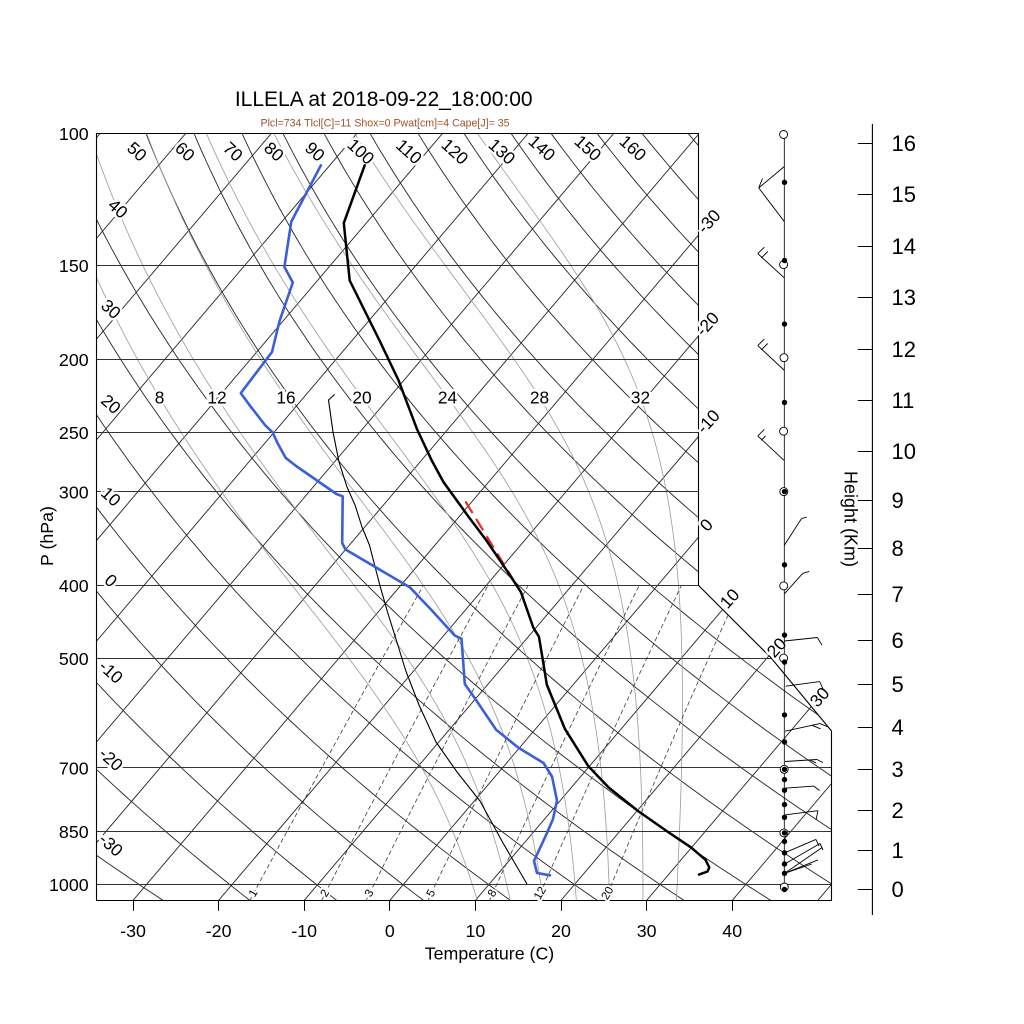  Describe the element at coordinates (898, 640) in the screenshot. I see `svg-text: 6` at that location.